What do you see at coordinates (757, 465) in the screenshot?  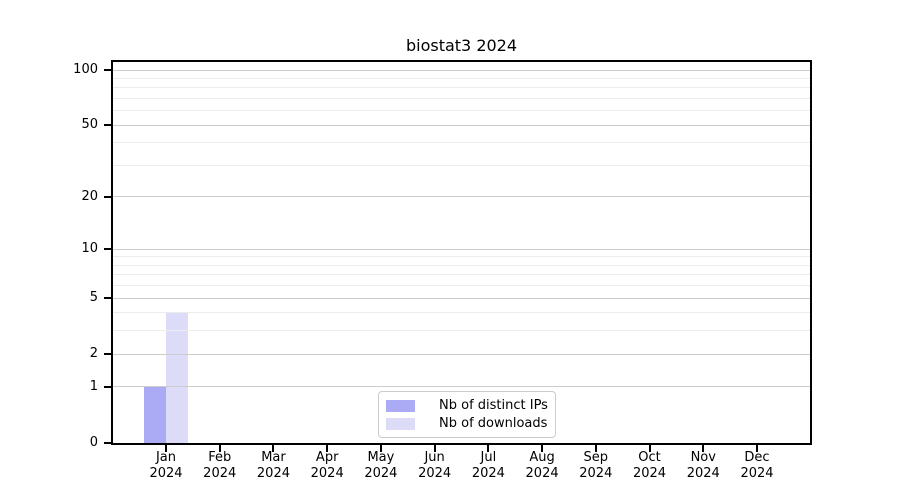 I see `x-tick-label-dec: Dec 2024` at bounding box center [757, 465].